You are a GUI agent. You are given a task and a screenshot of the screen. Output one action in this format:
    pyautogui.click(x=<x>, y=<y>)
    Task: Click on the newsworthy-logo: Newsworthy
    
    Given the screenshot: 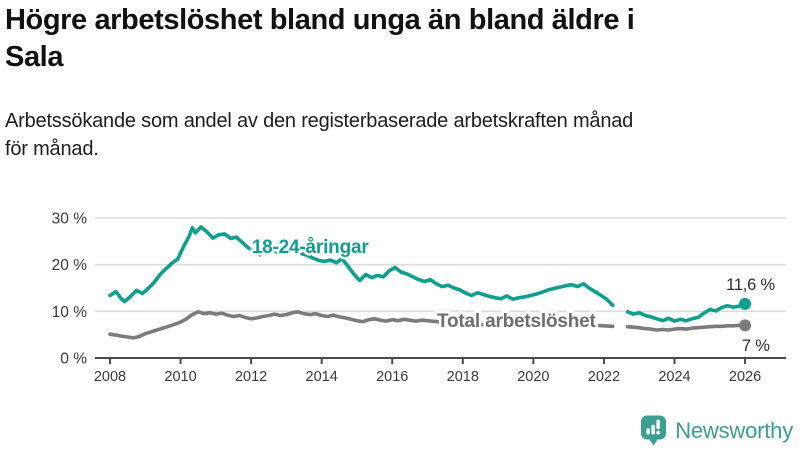 What is the action you would take?
    pyautogui.click(x=716, y=430)
    